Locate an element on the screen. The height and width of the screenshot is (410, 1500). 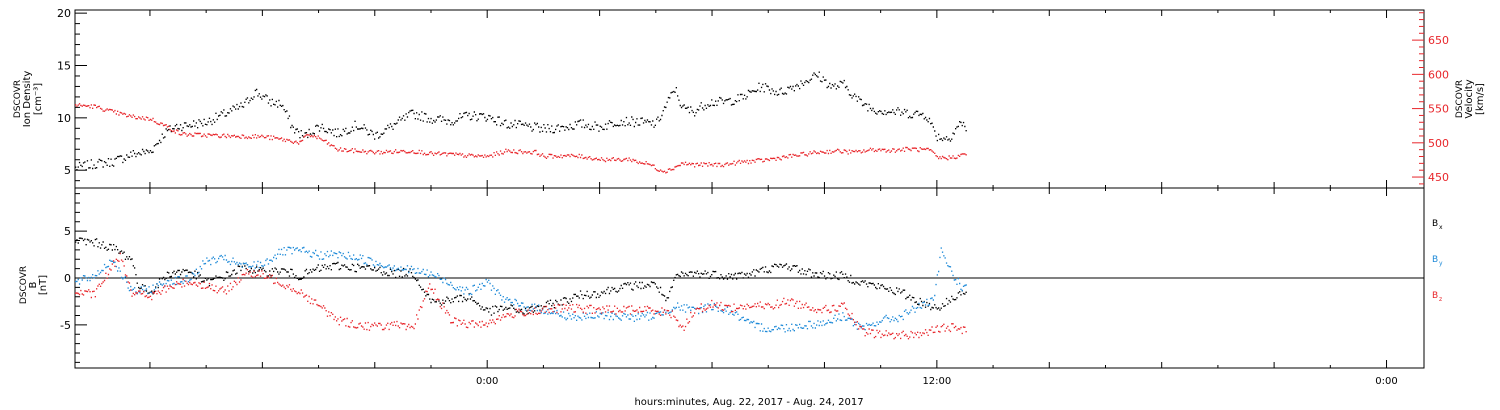
top-left-label-line1: DSCOVR is located at coordinates (18, 99).